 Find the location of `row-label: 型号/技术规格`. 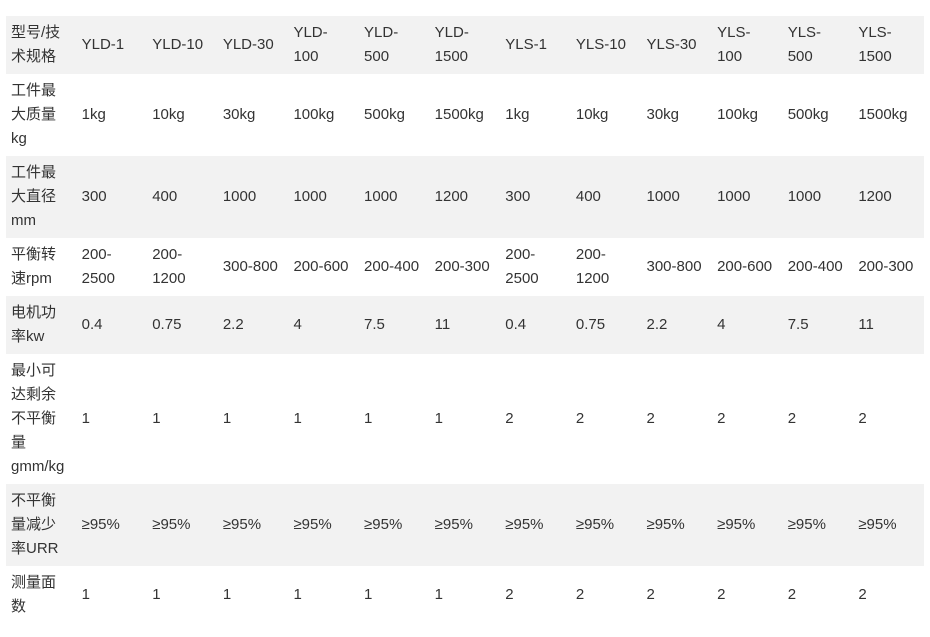

row-label: 型号/技术规格 is located at coordinates (41, 45).